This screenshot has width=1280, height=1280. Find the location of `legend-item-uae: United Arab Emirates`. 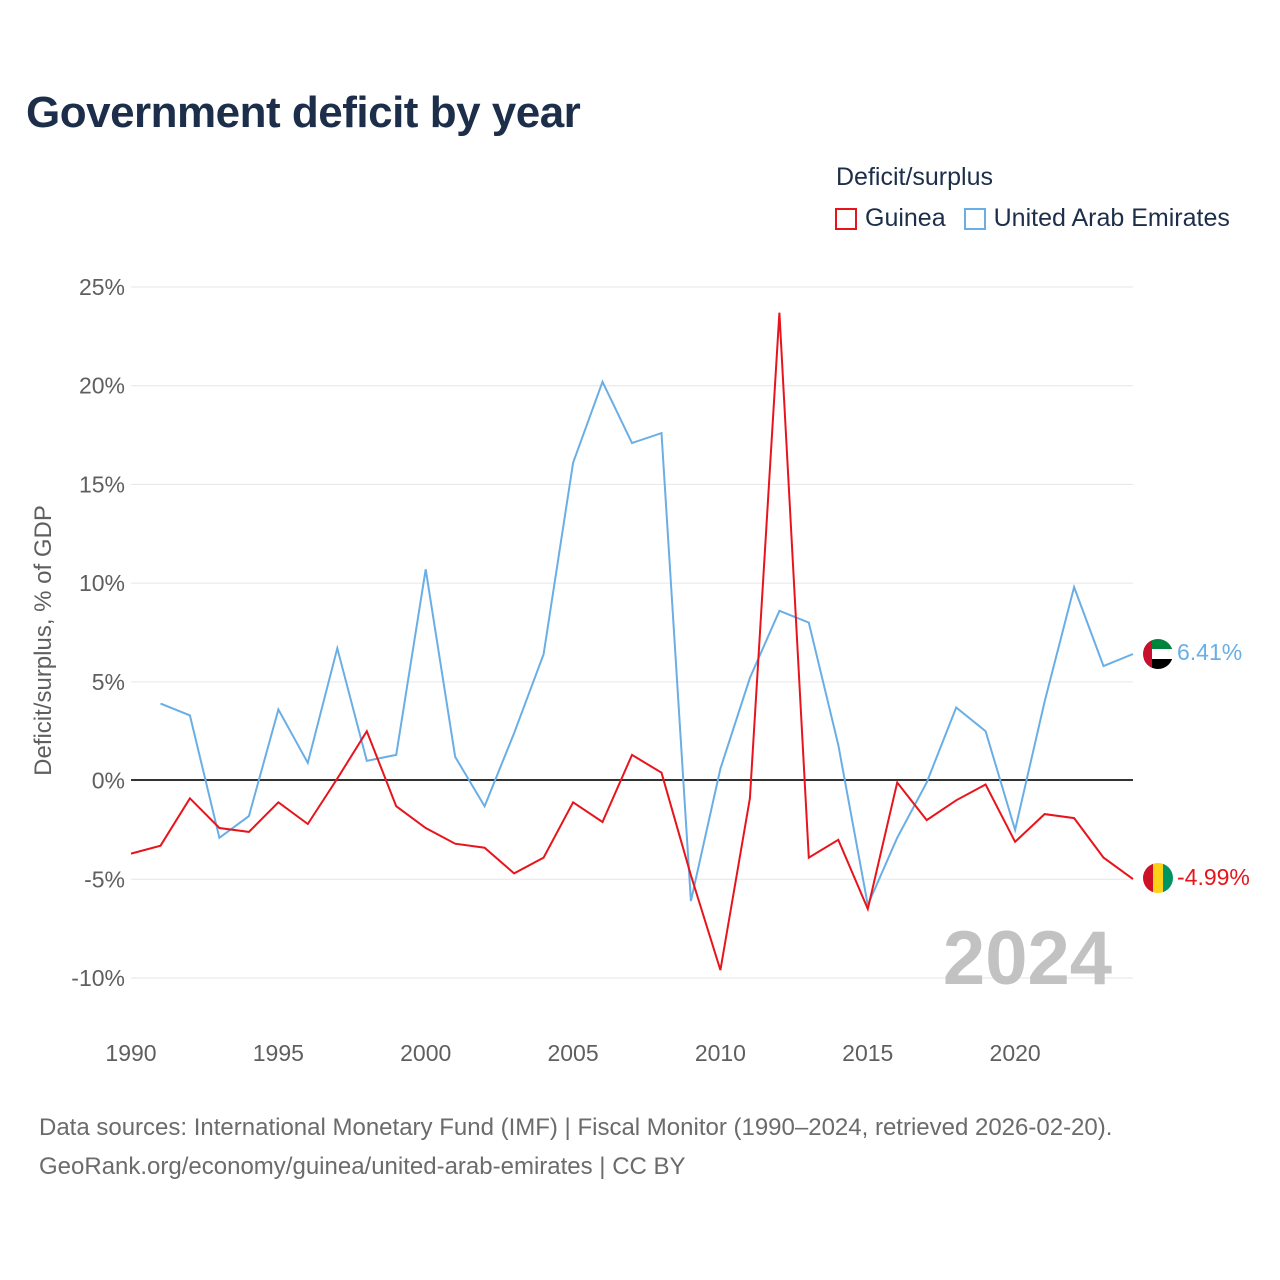

legend-item-uae: United Arab Emirates is located at coordinates (1096, 218).